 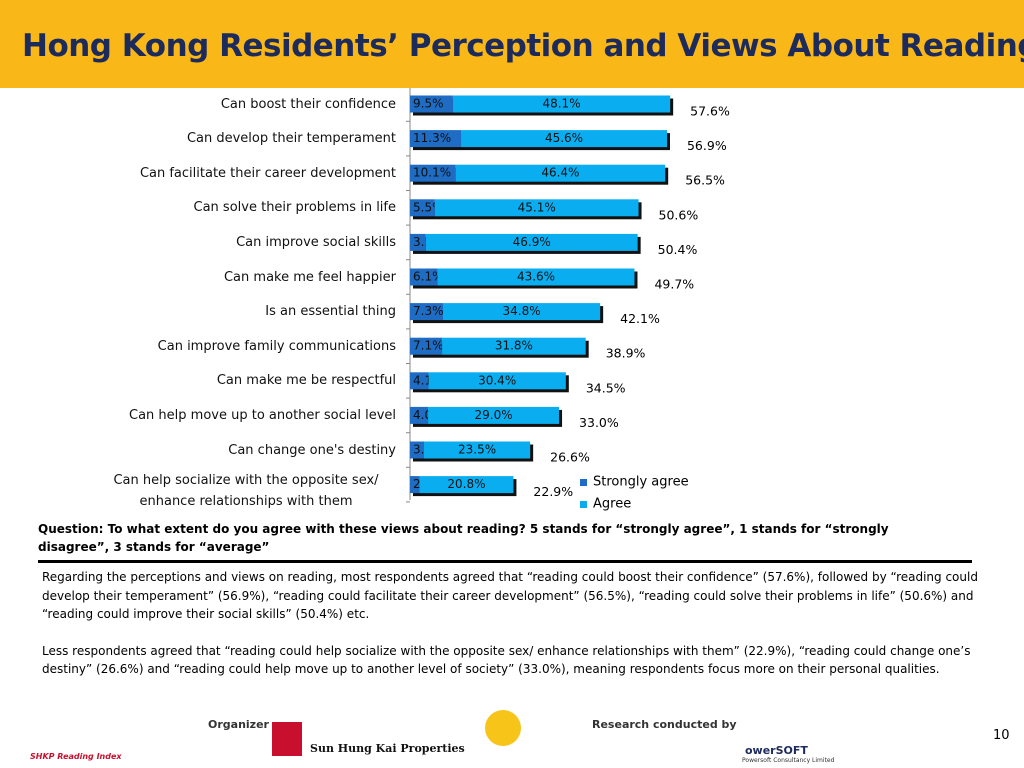 I want to click on total-label: 56.9%, so click(x=707, y=145).